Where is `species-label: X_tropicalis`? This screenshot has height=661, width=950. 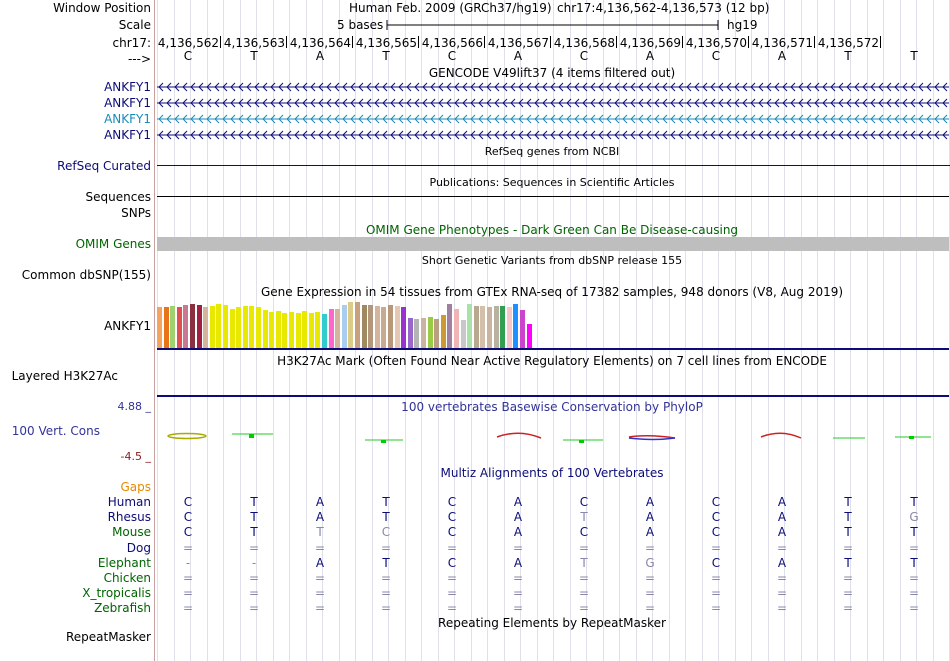 species-label: X_tropicalis is located at coordinates (116, 593).